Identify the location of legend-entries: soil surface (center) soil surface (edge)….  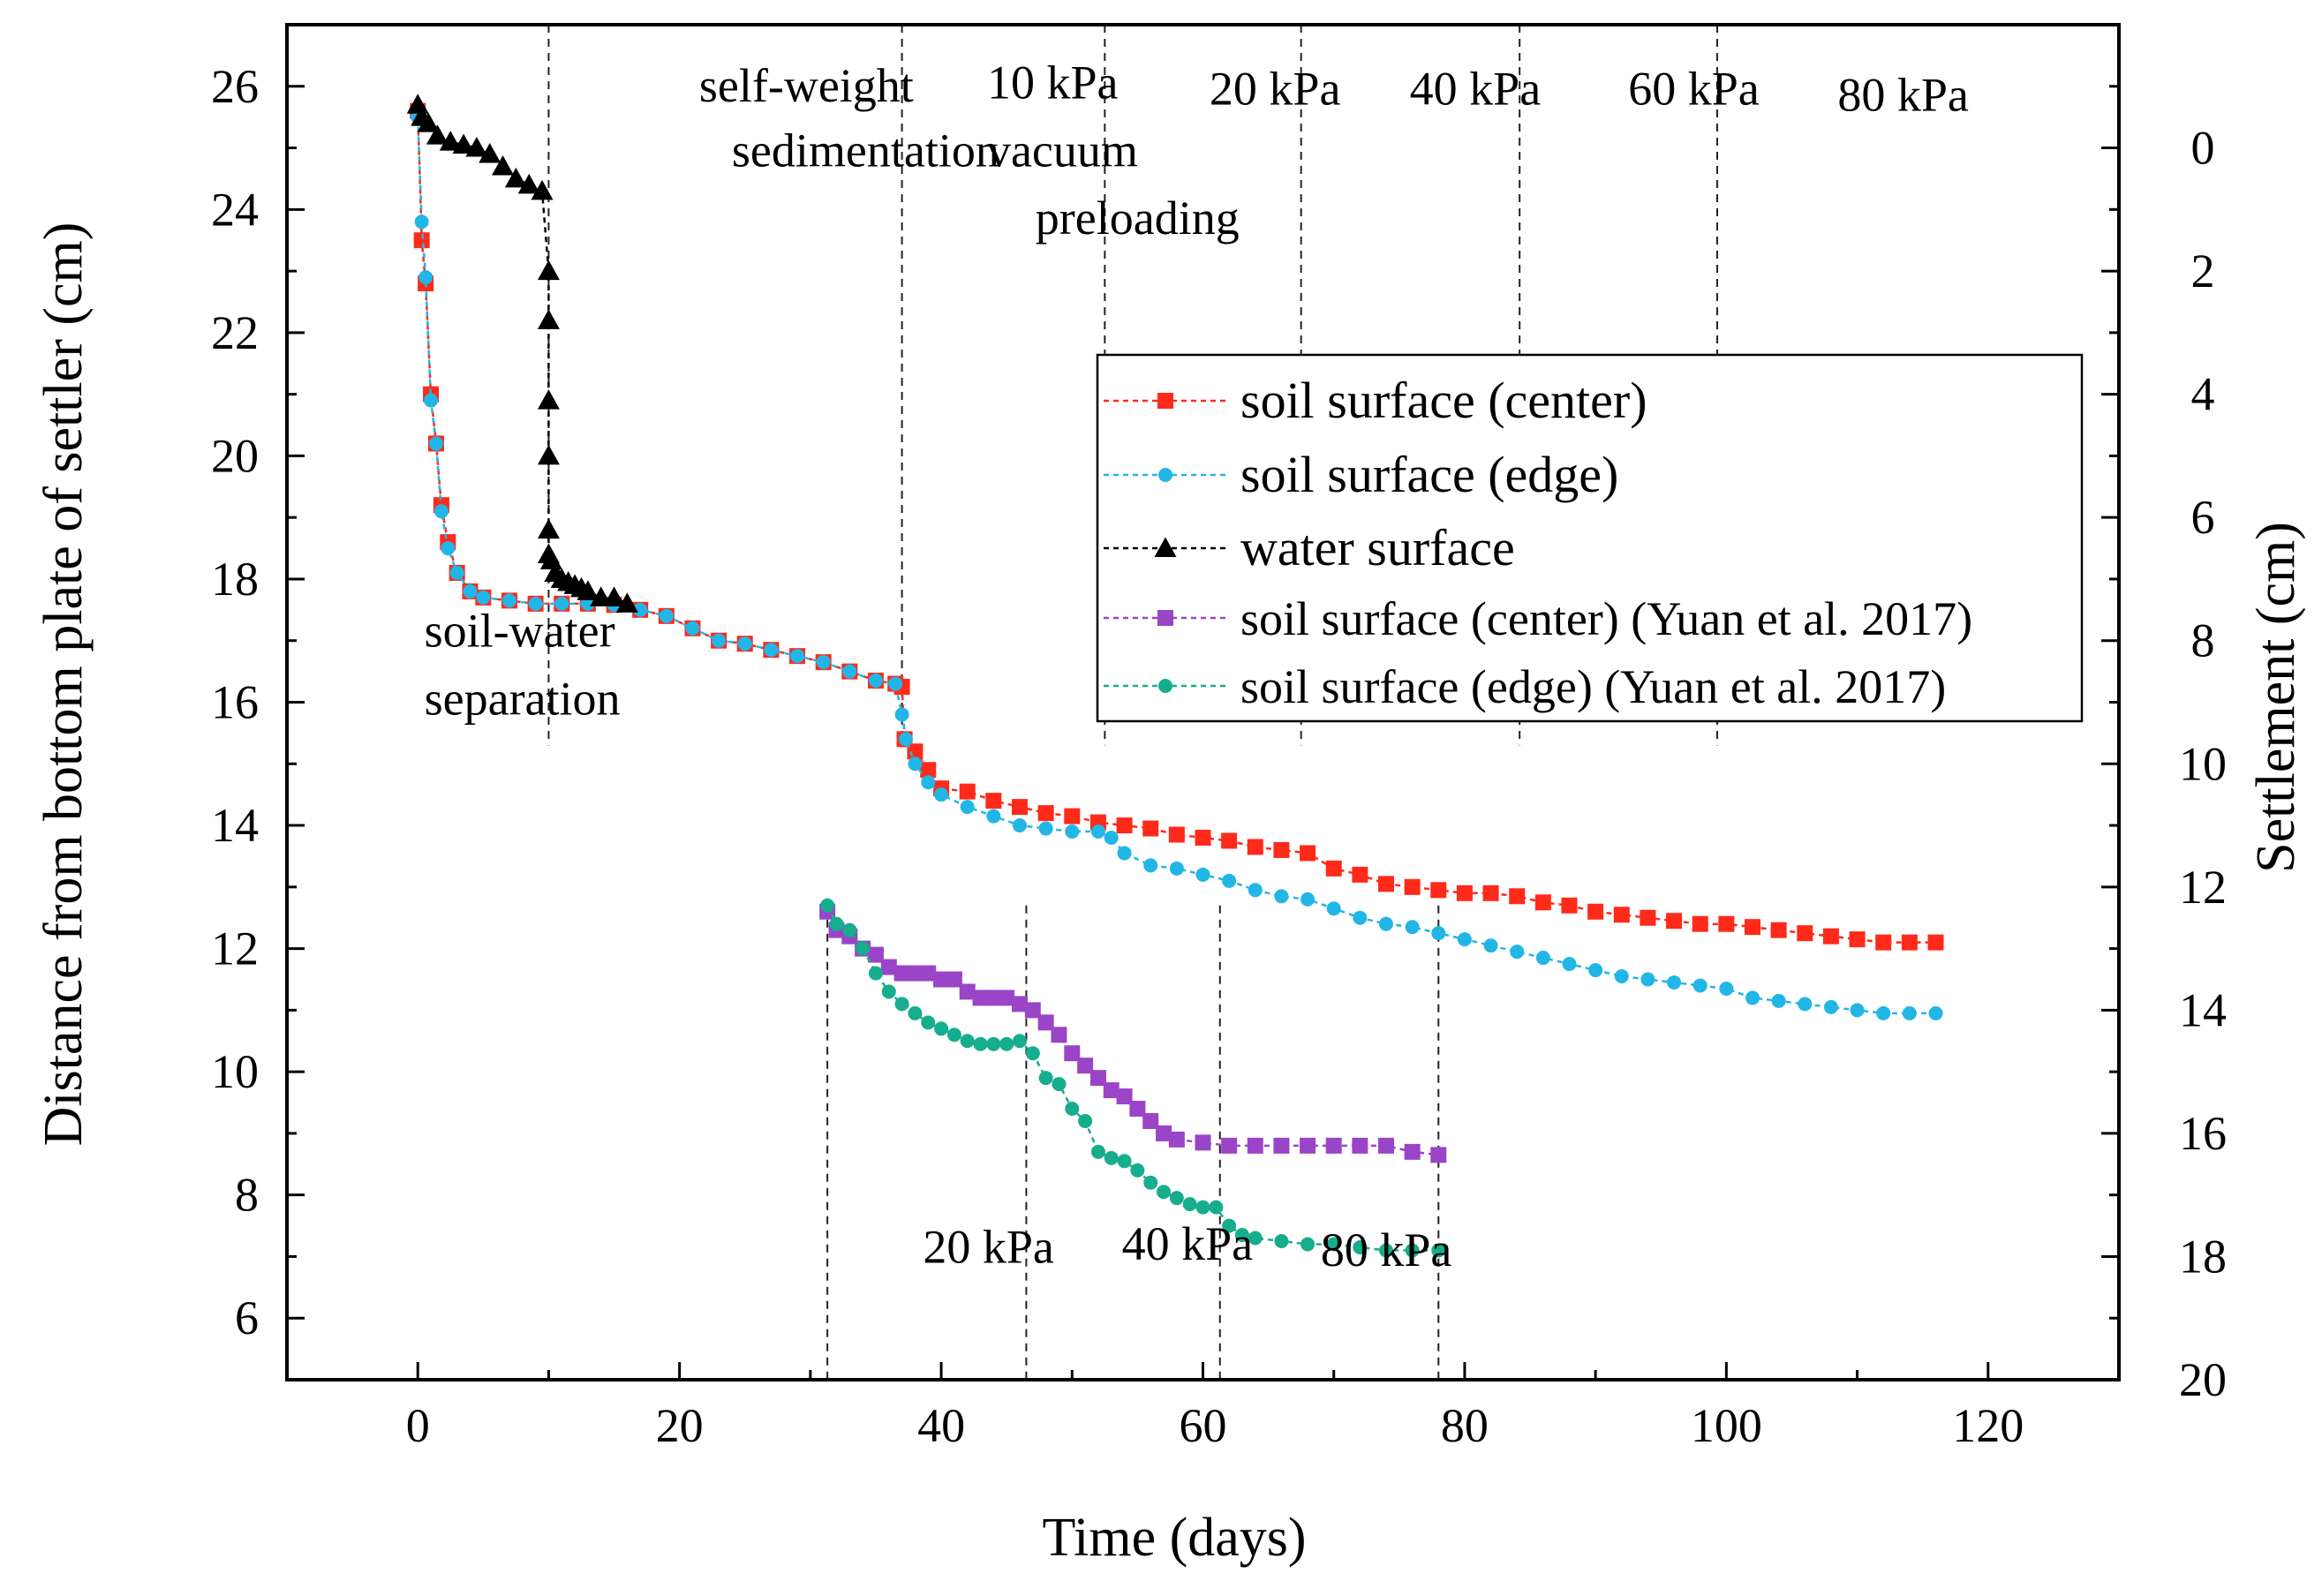
(1538, 542).